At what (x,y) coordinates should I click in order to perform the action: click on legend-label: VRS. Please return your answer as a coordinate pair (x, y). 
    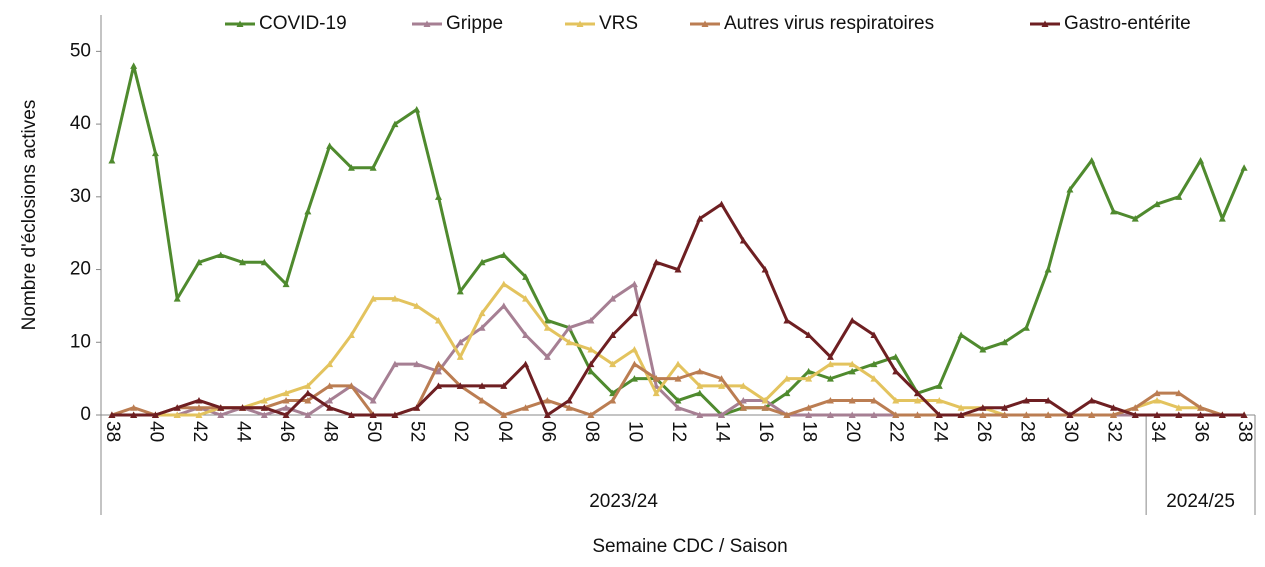
    Looking at the image, I should click on (618, 23).